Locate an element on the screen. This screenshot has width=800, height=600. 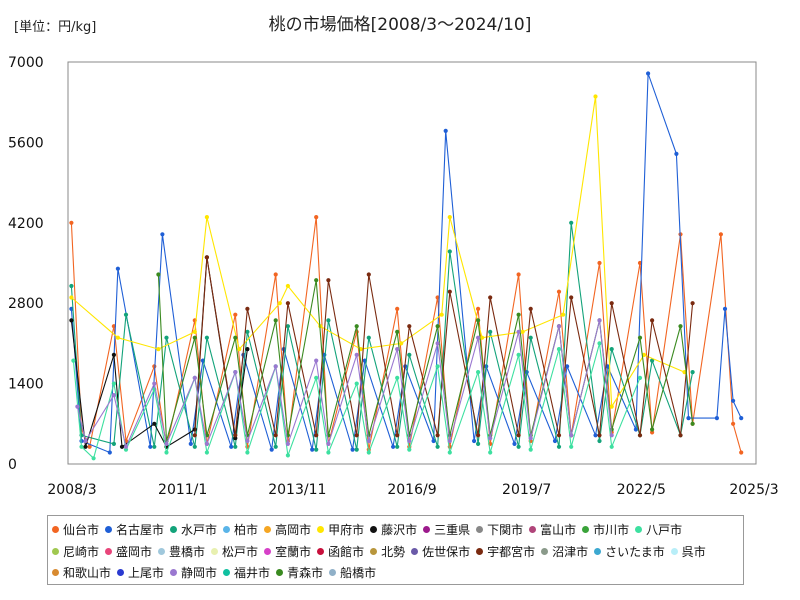
legend-label: 柏市 is located at coordinates (246, 530).